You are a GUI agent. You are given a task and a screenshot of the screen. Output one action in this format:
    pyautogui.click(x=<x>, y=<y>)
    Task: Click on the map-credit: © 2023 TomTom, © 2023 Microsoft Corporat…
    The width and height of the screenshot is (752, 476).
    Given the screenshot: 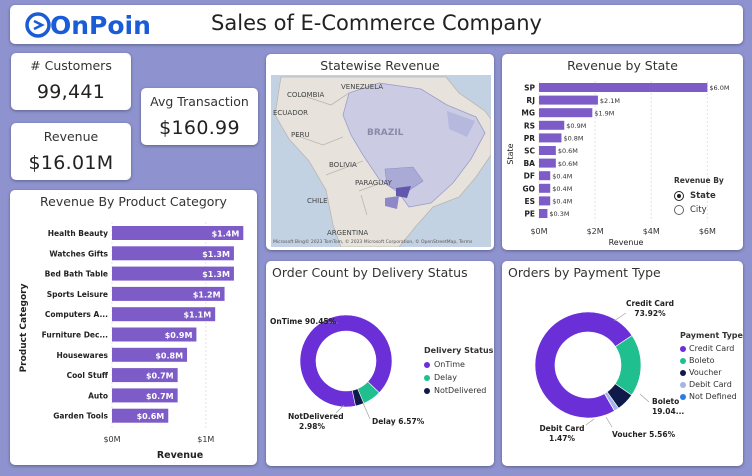 What is the action you would take?
    pyautogui.click(x=389, y=241)
    